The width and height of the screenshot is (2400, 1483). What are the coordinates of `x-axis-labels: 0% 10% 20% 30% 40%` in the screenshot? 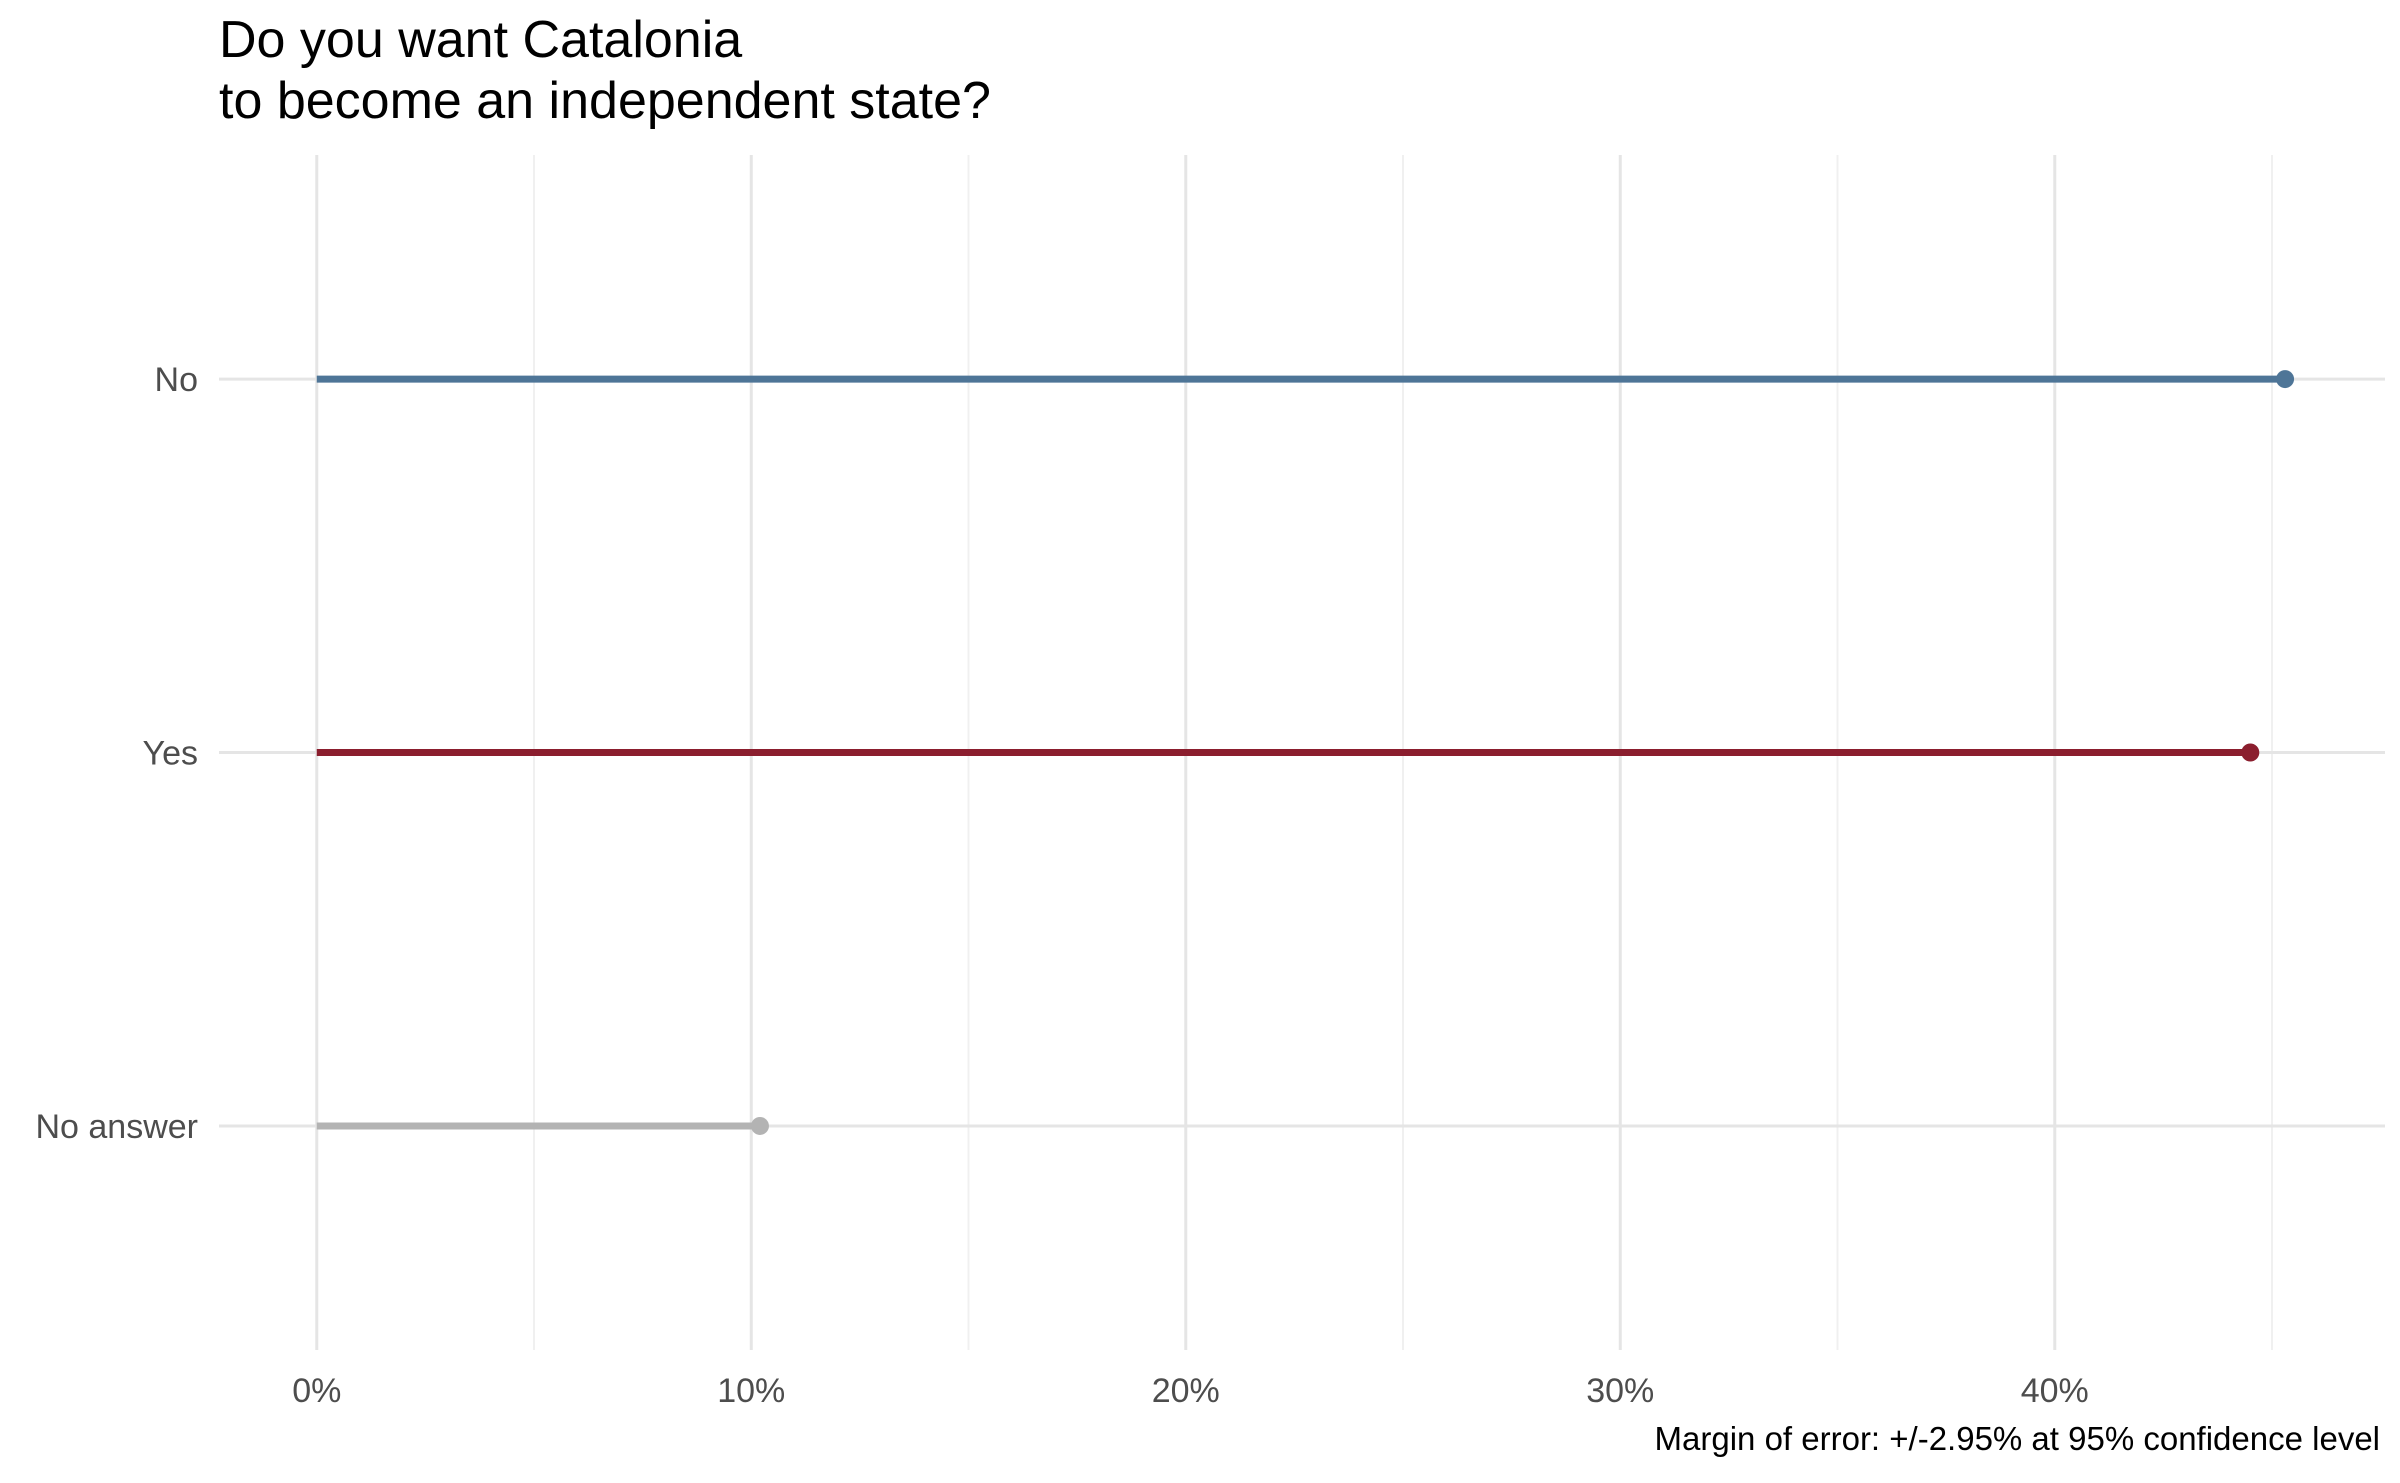 It's located at (1190, 1391).